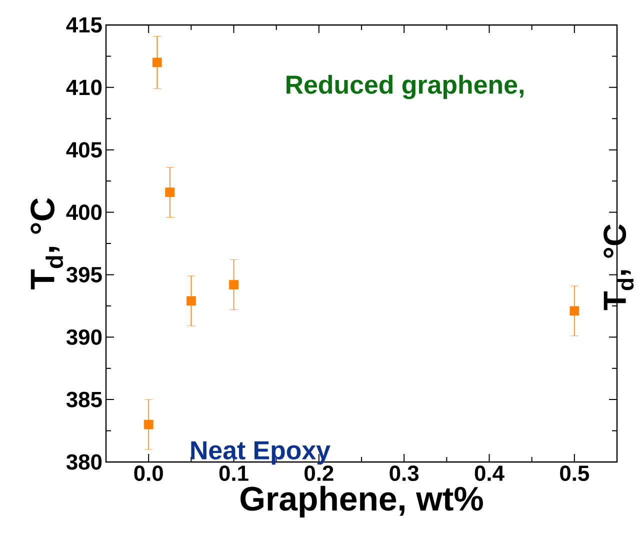 The height and width of the screenshot is (557, 639). Describe the element at coordinates (84, 25) in the screenshot. I see `y-tick-label: 415` at that location.